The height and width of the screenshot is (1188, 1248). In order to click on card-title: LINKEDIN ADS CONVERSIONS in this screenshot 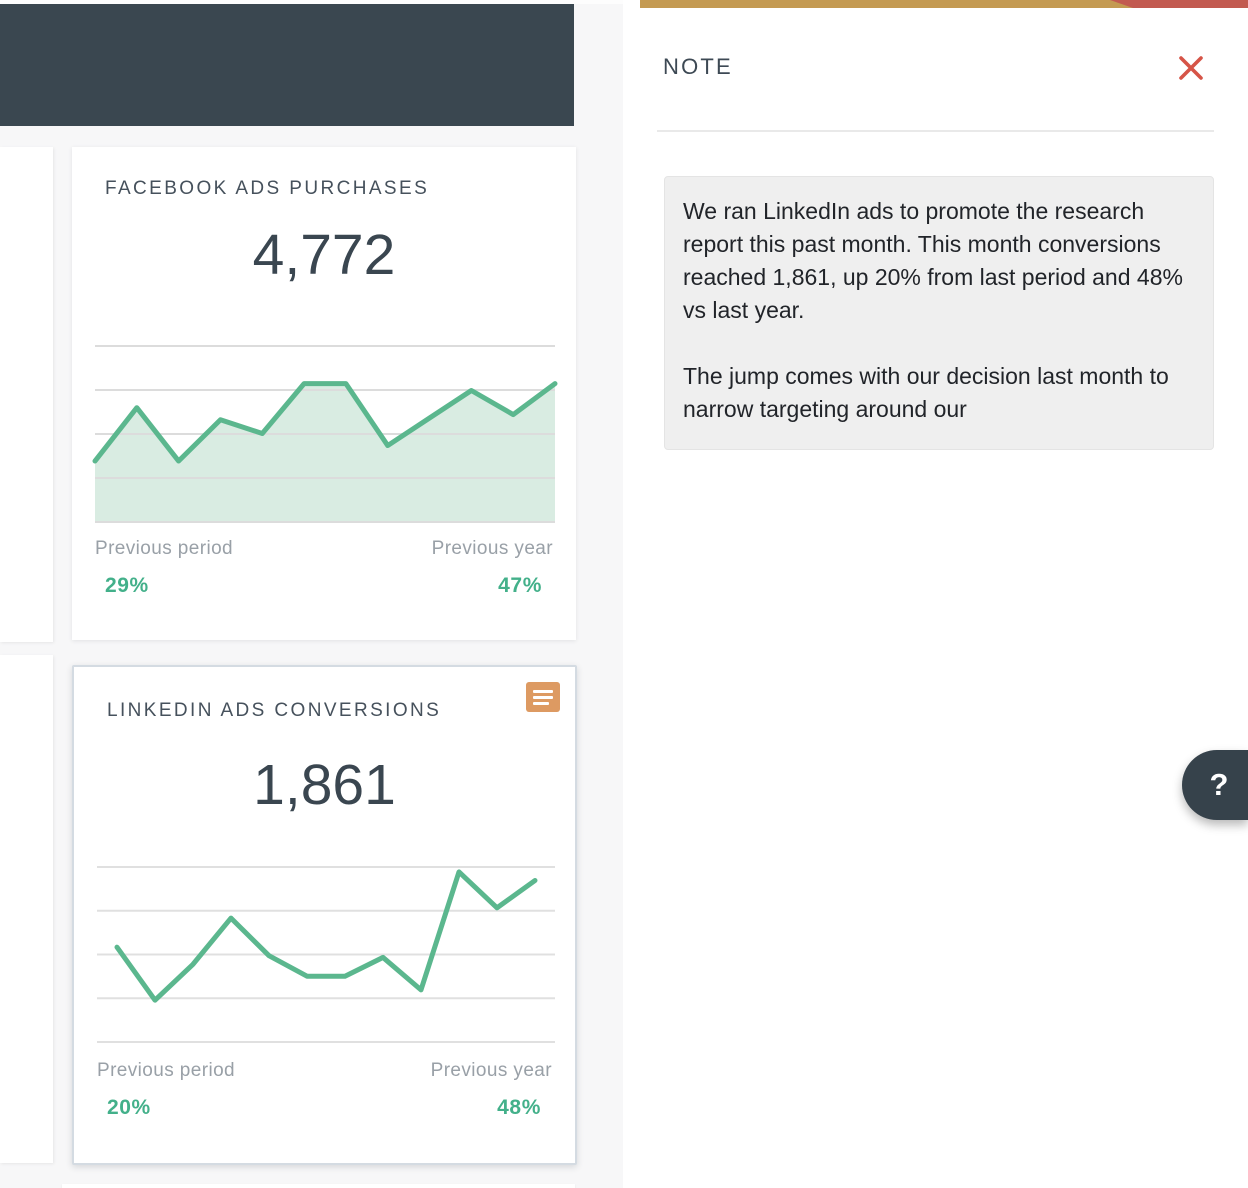, I will do `click(274, 710)`.